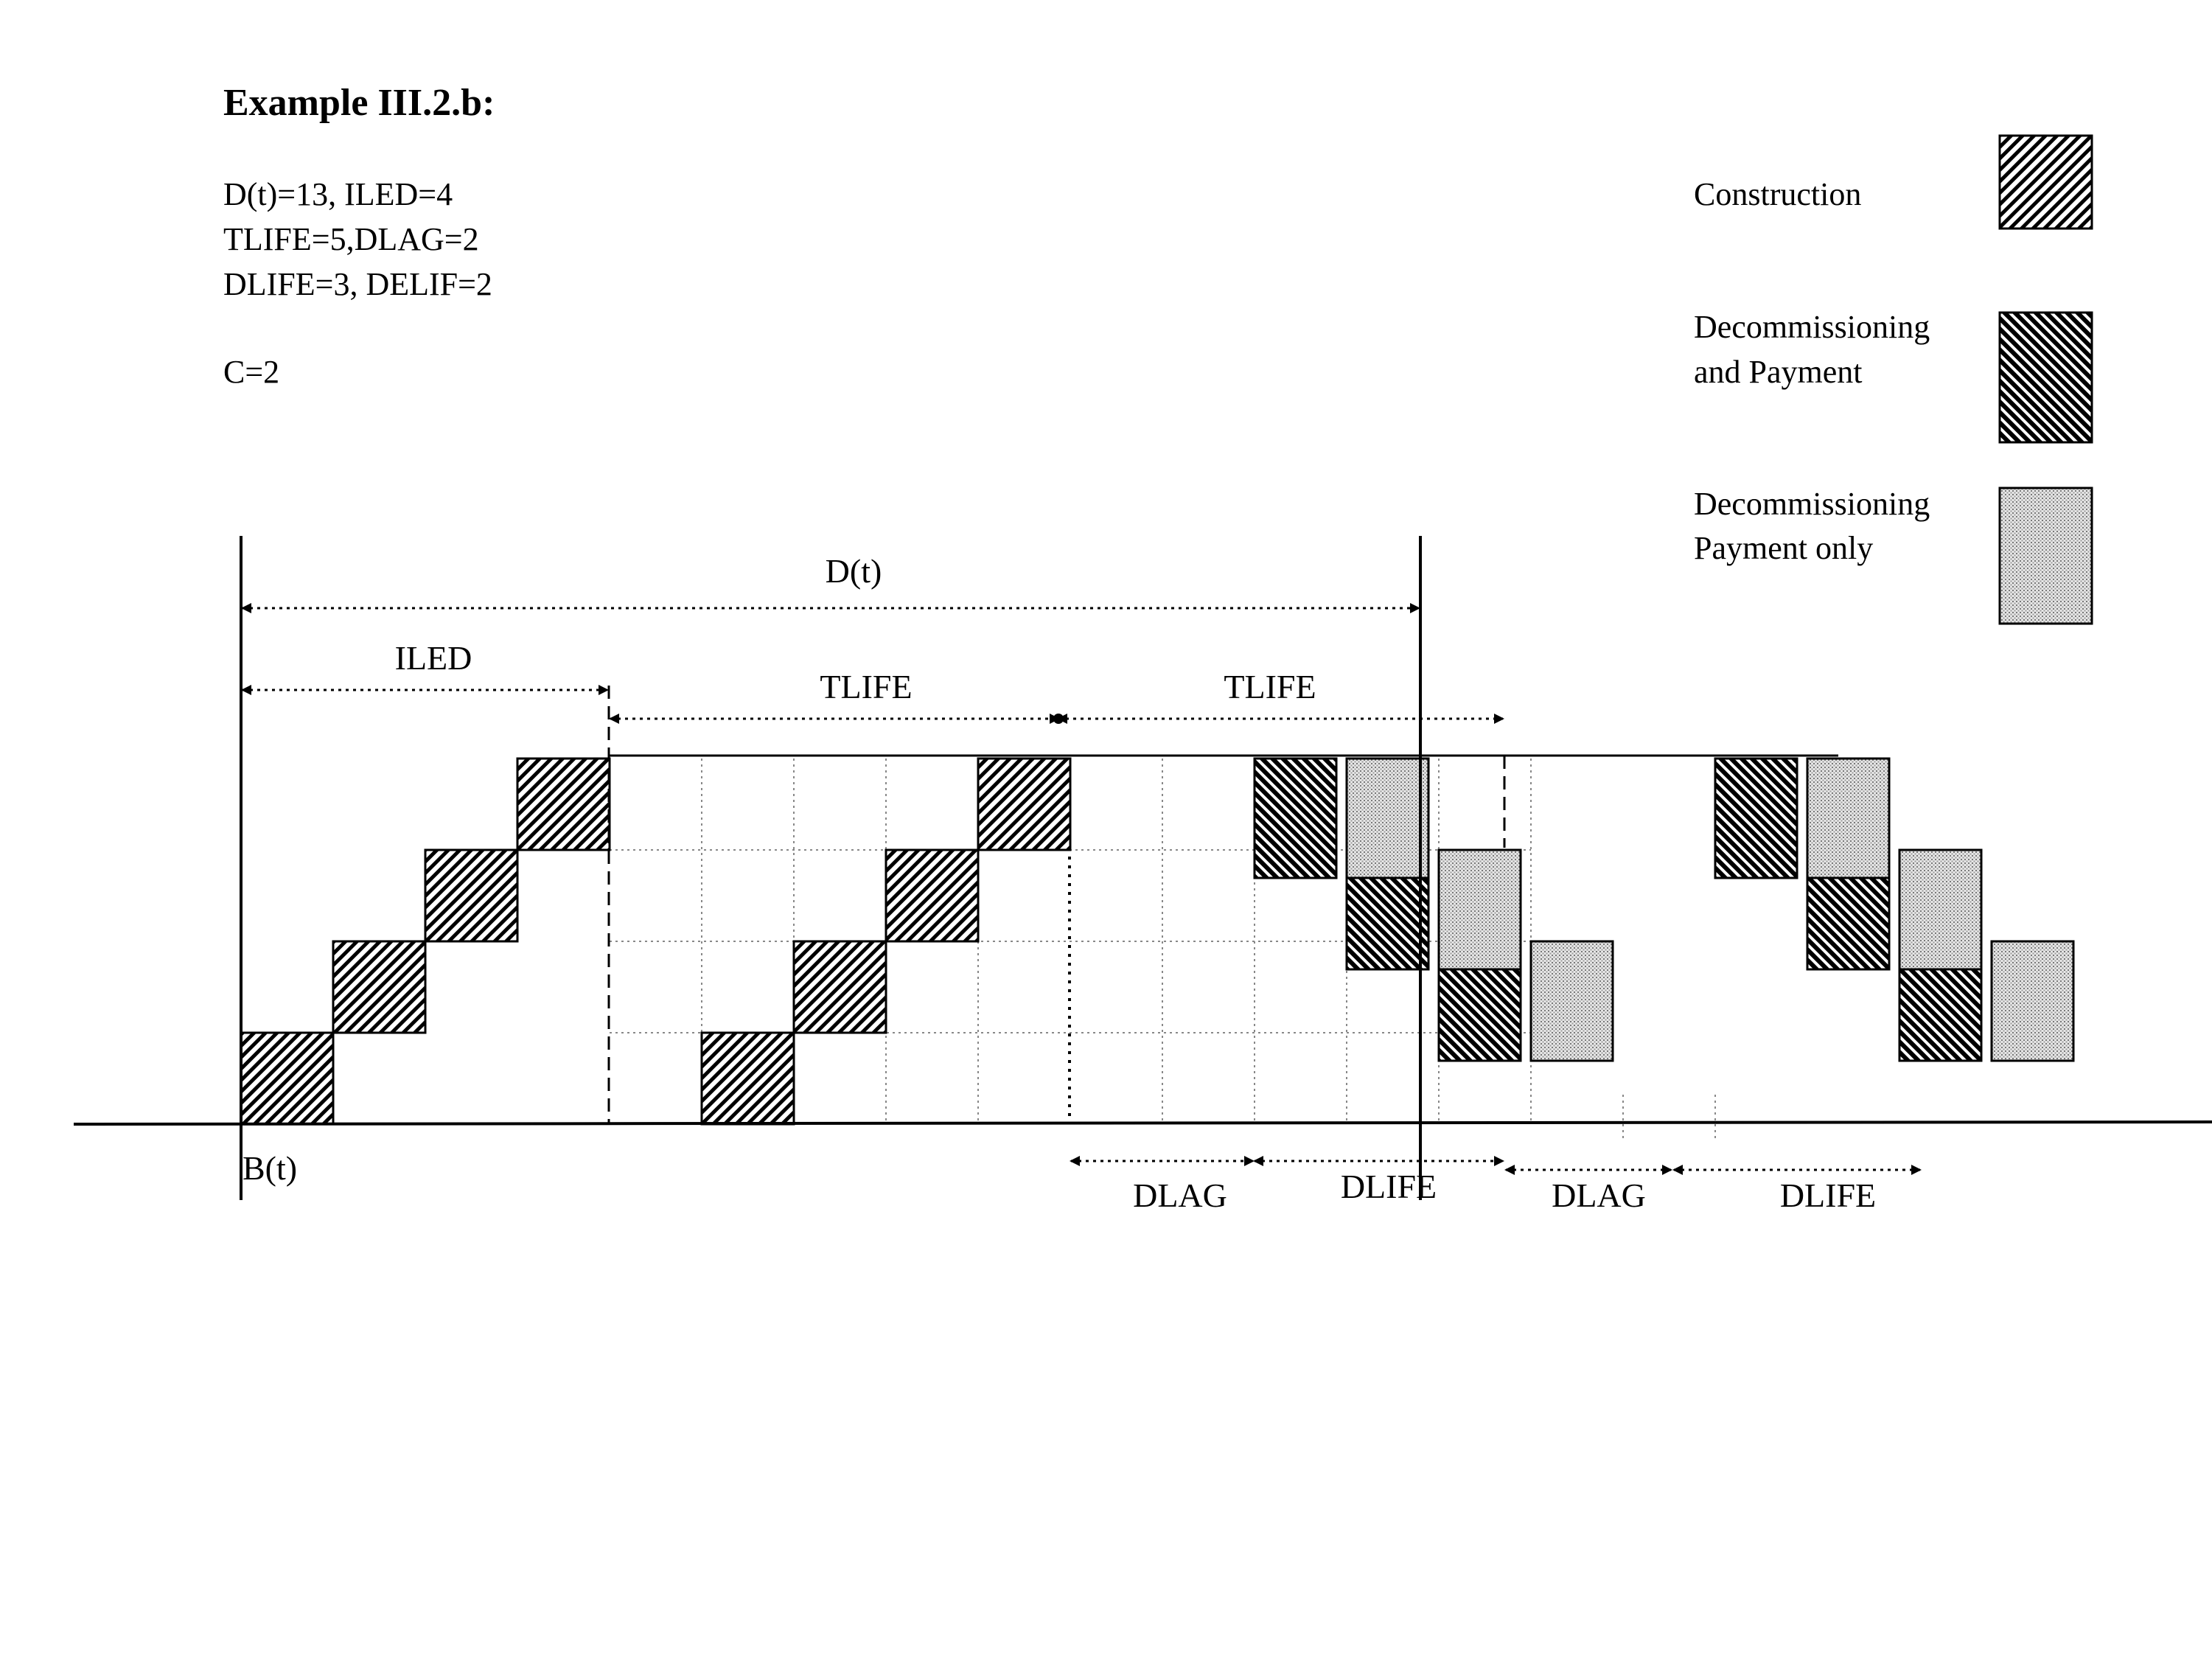 The width and height of the screenshot is (2212, 1663). I want to click on legend-payment-swatch, so click(2045, 556).